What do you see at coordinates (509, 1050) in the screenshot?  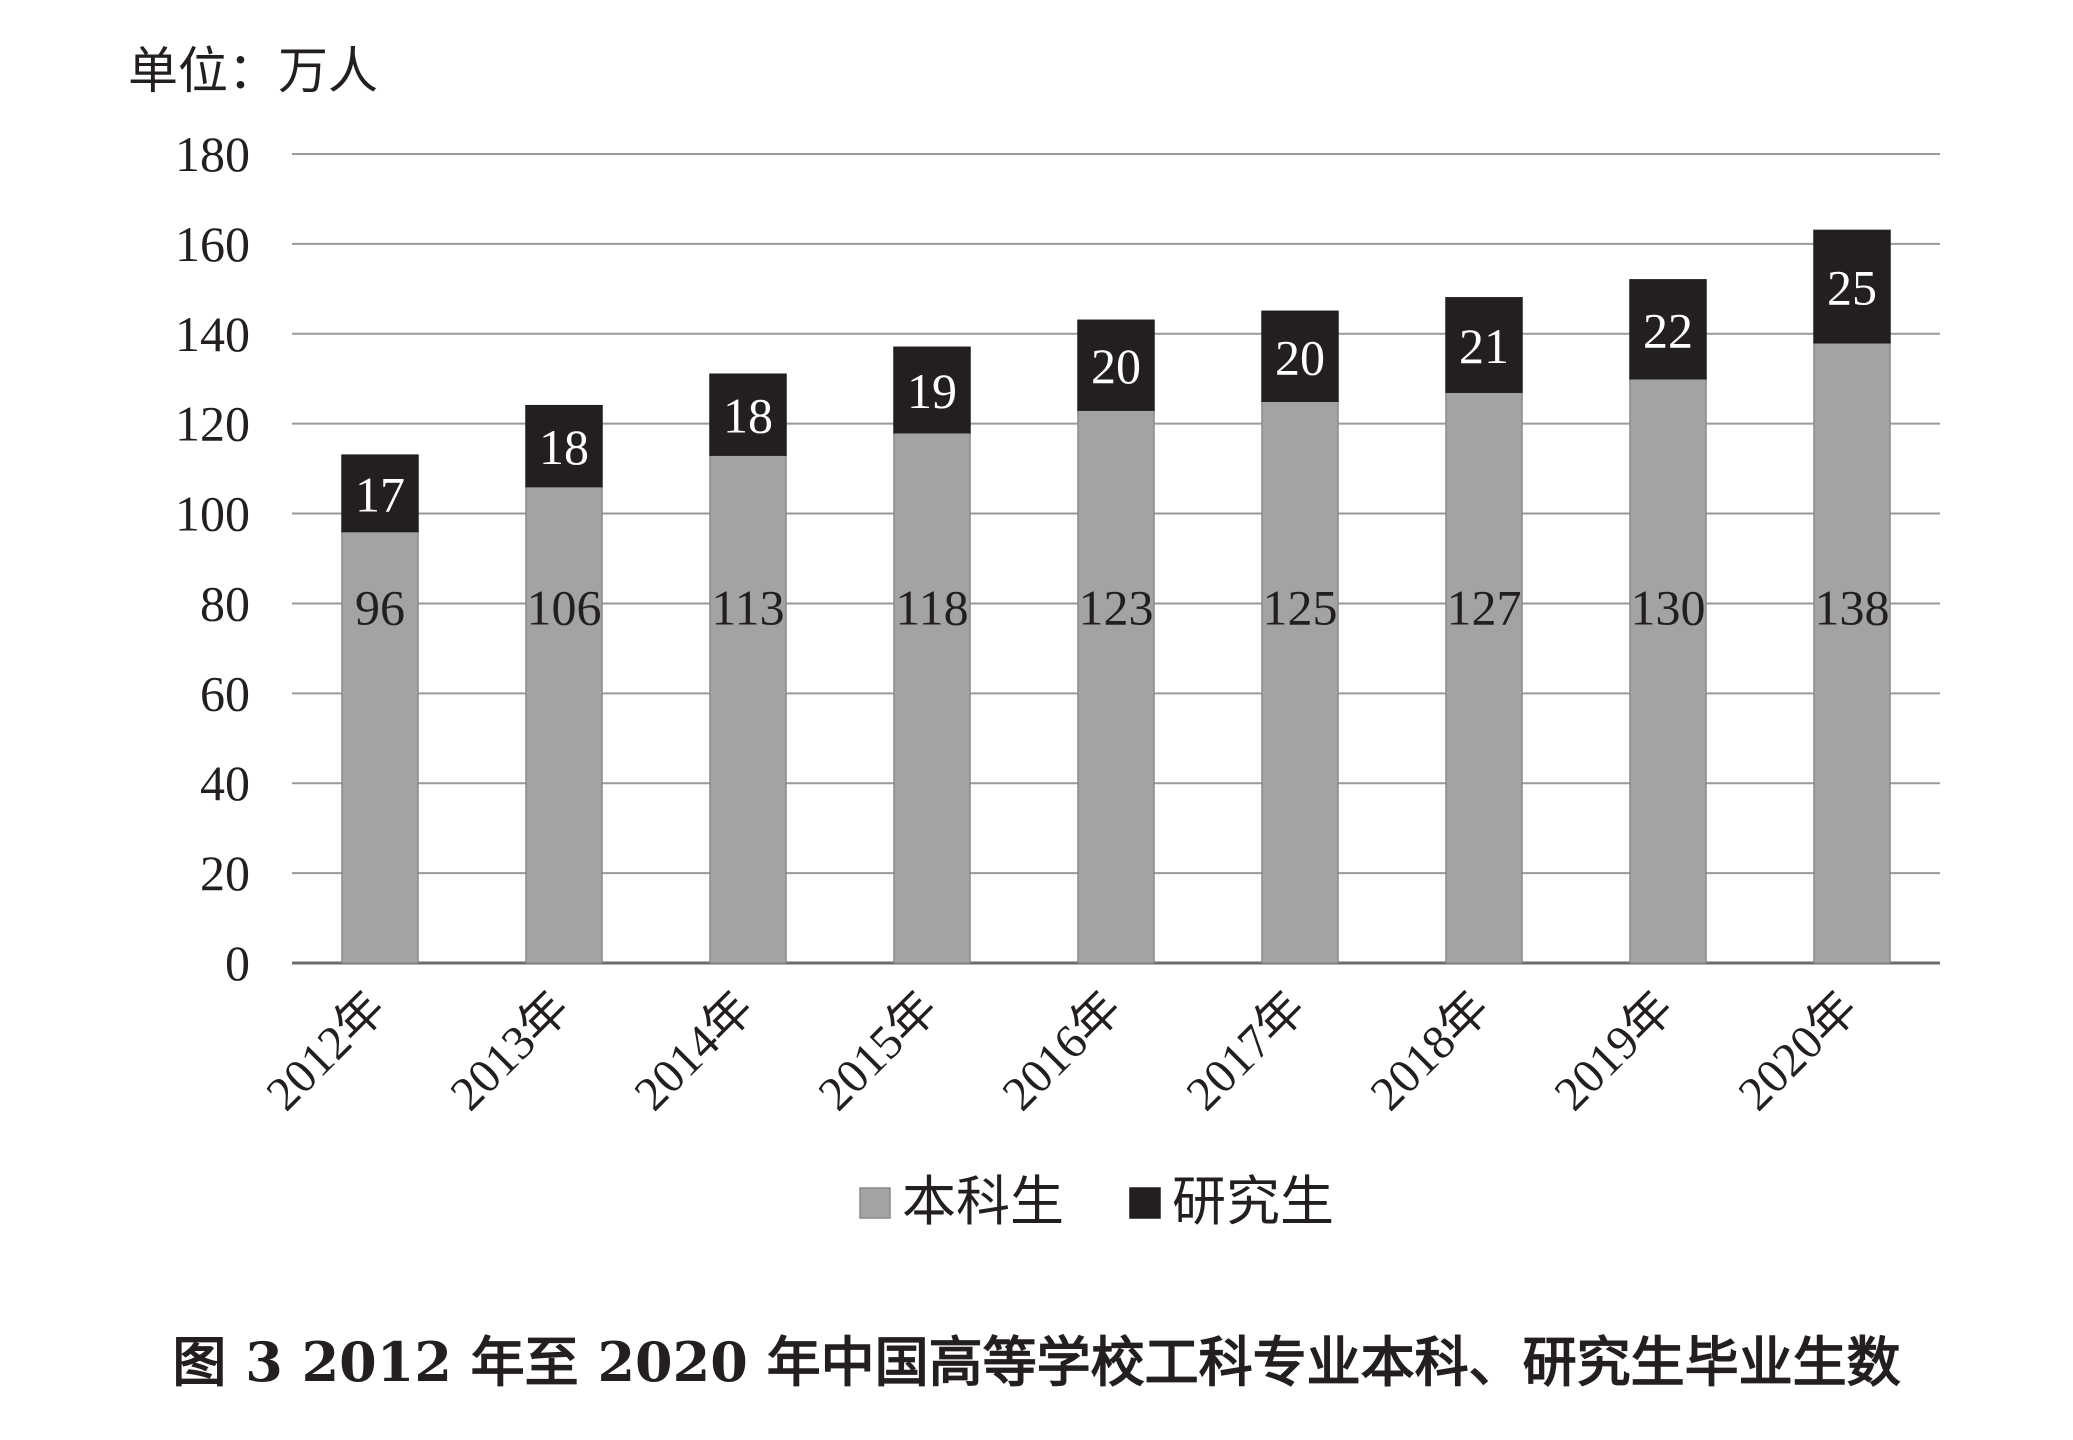 I see `x-tick-label: 2013年` at bounding box center [509, 1050].